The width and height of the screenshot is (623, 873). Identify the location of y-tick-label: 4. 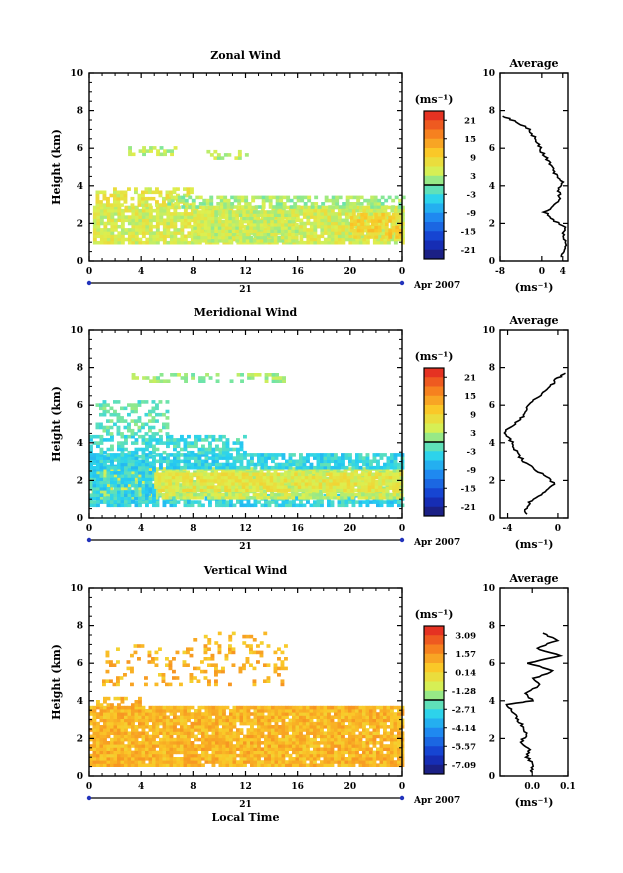
(80, 187).